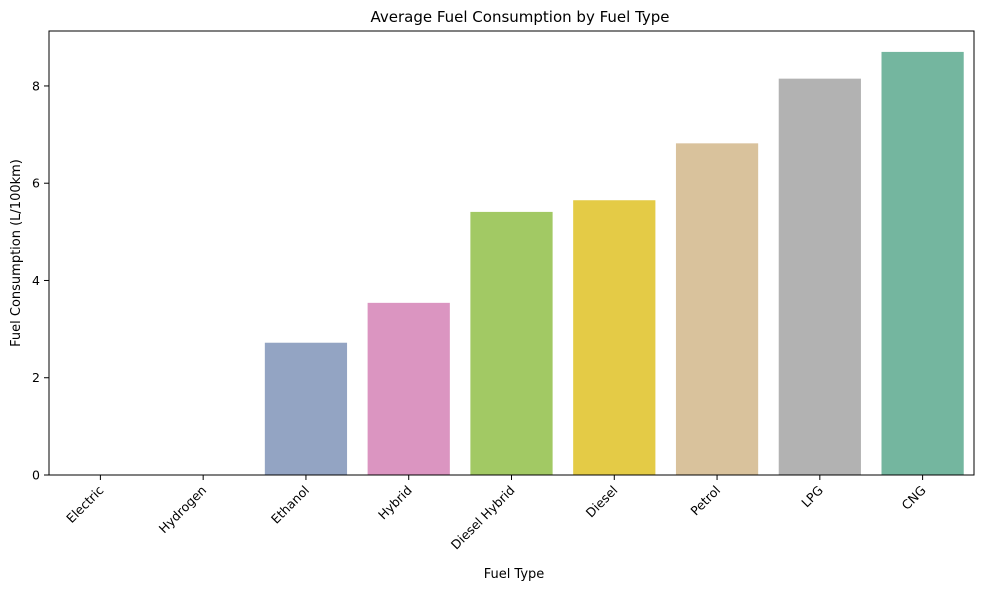 The height and width of the screenshot is (590, 989). I want to click on bar-hybrid, so click(408, 388).